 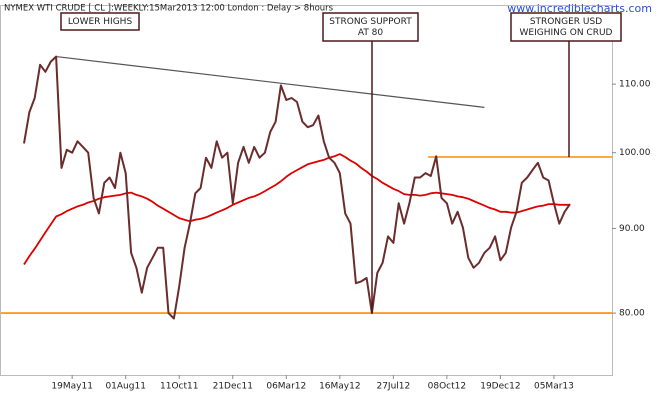 What do you see at coordinates (635, 153) in the screenshot?
I see `y-tick-label: 100.00` at bounding box center [635, 153].